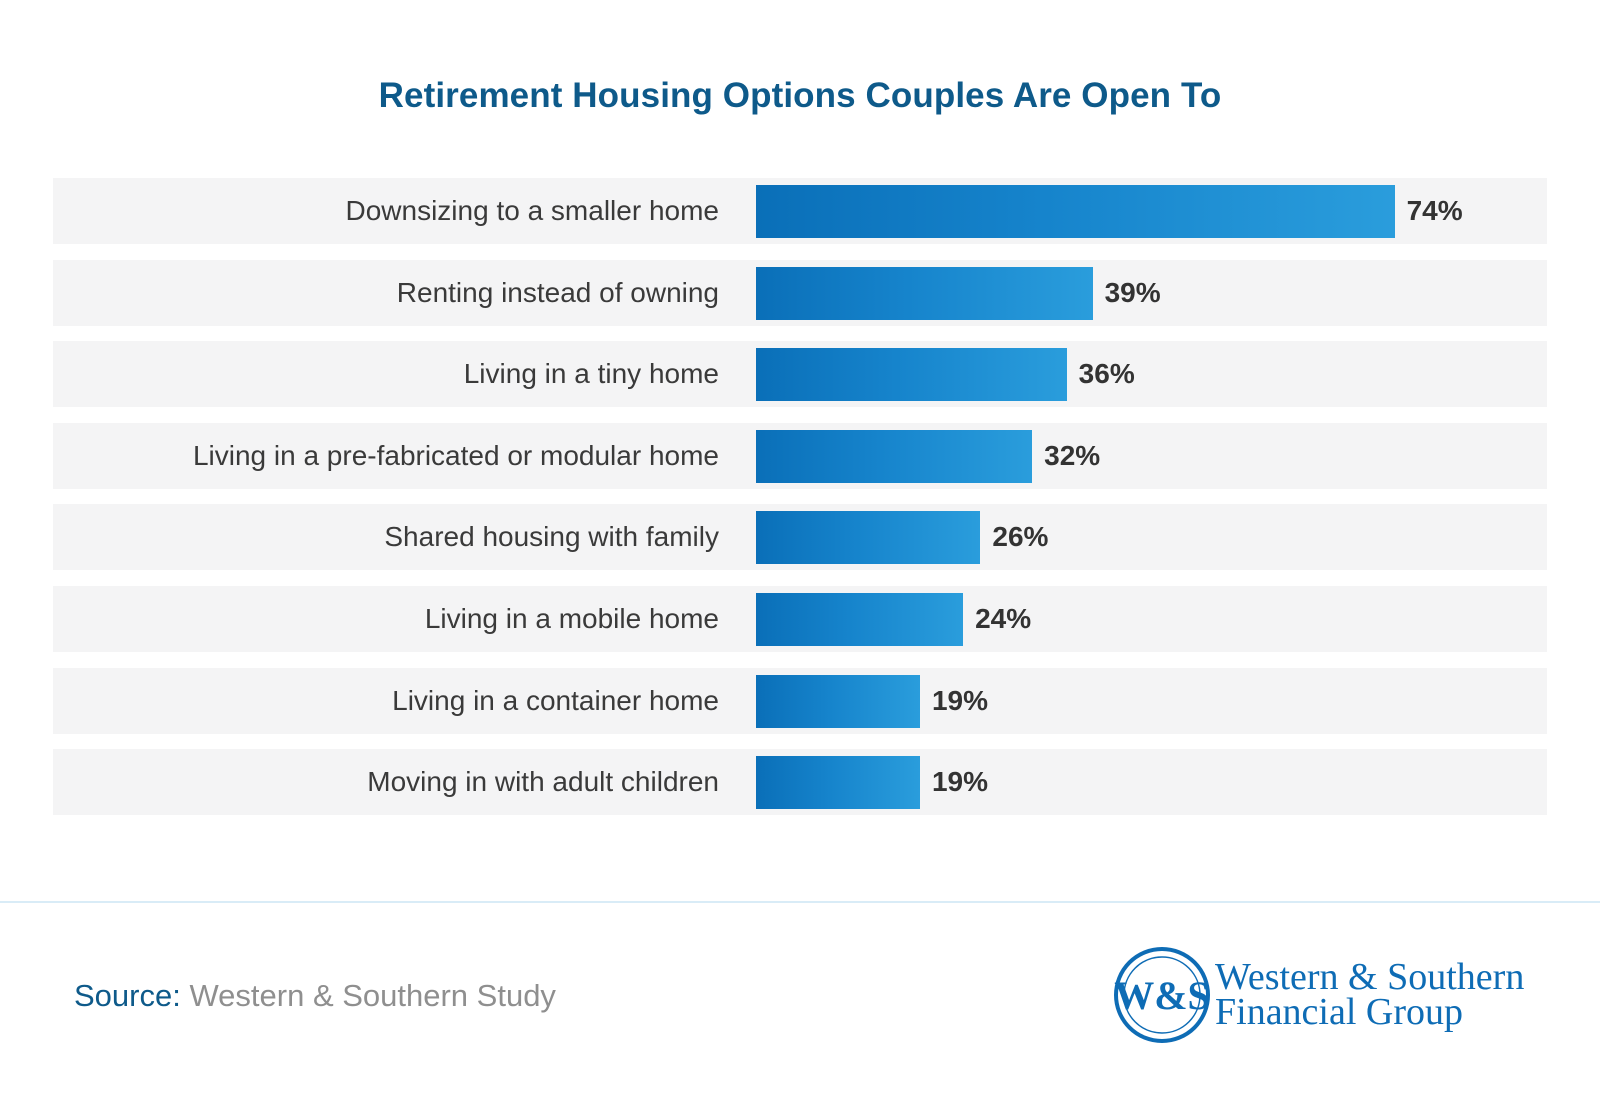  Describe the element at coordinates (1072, 455) in the screenshot. I see `value-label: 32%` at that location.